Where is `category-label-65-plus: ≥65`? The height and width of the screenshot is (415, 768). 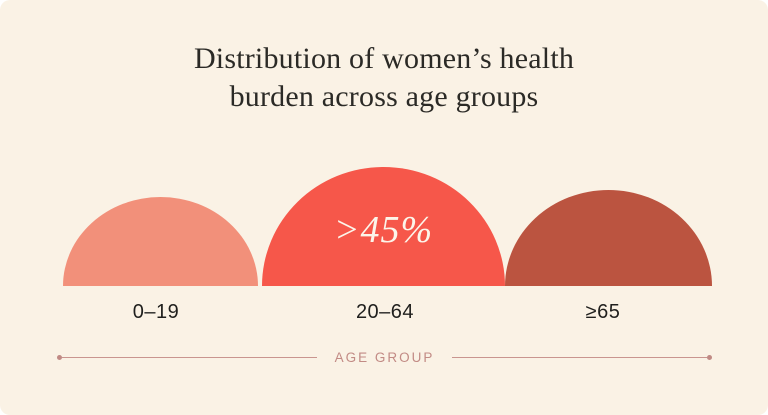
category-label-65-plus: ≥65 is located at coordinates (603, 312).